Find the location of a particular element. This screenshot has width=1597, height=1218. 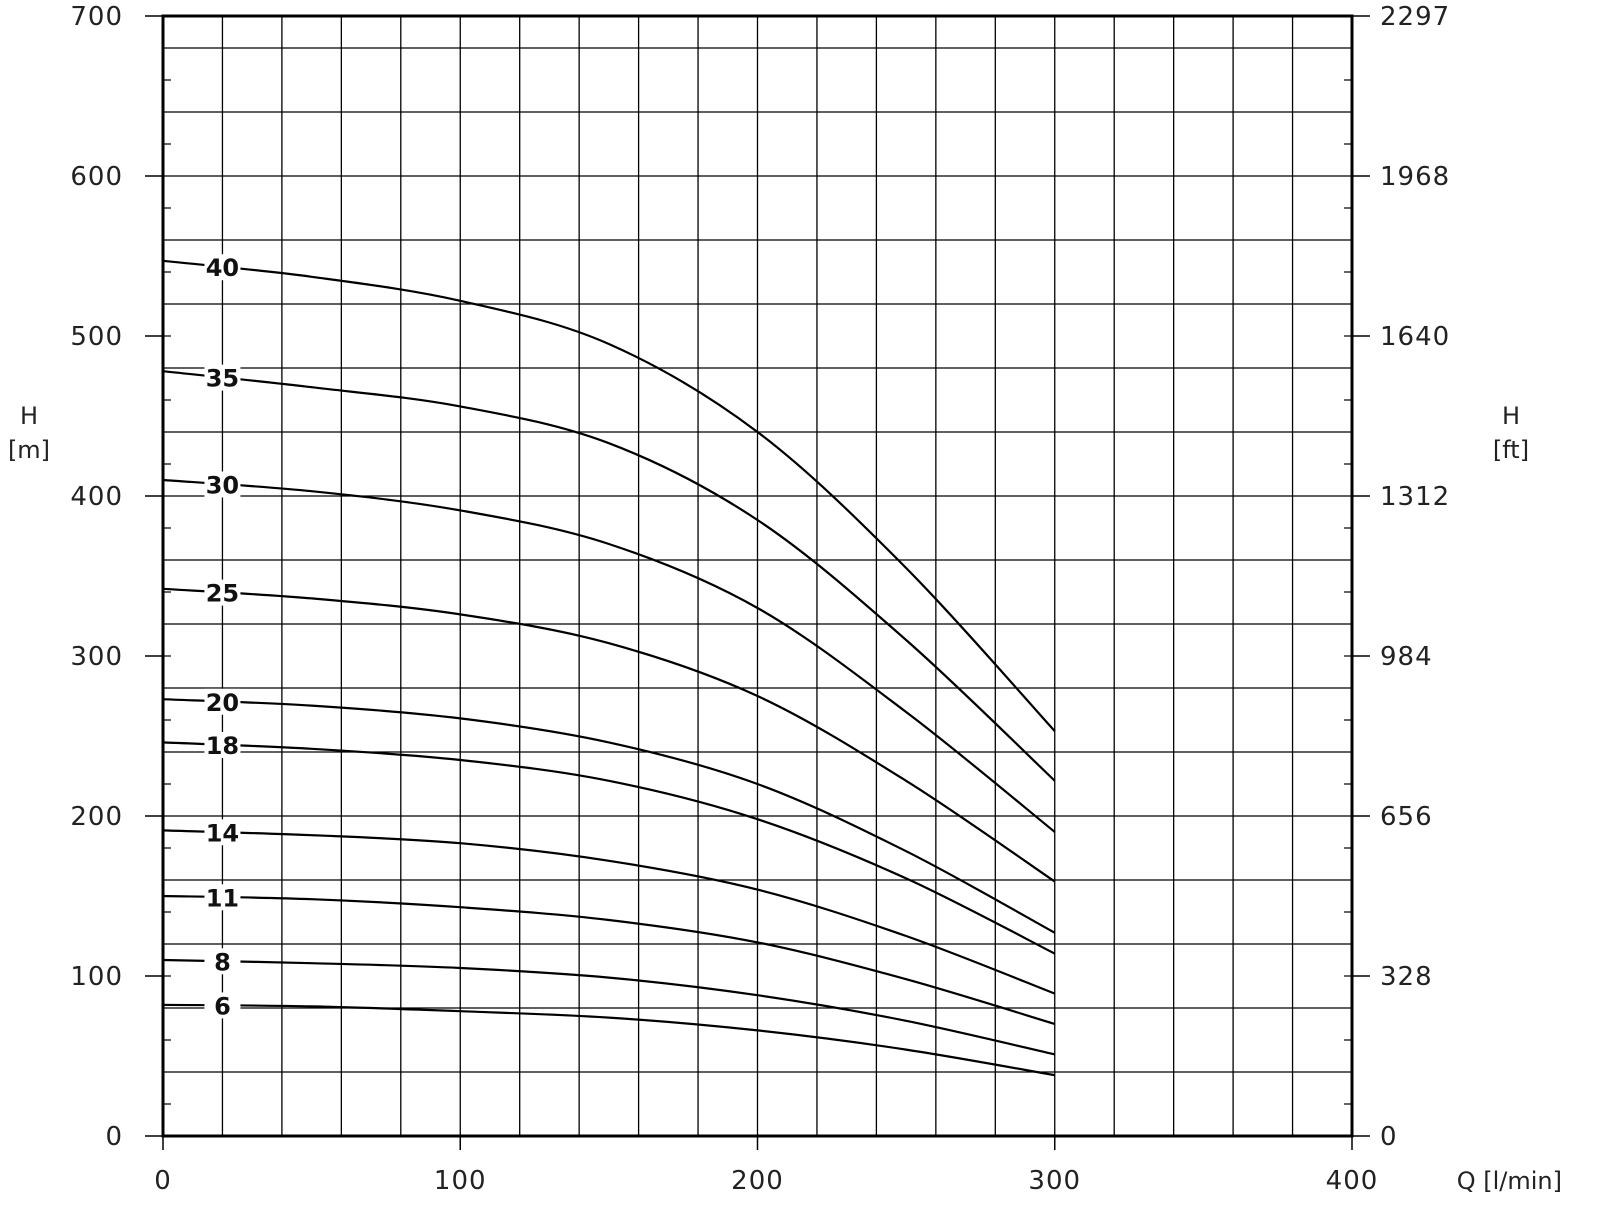

curve-label-20: 20 is located at coordinates (222, 703).